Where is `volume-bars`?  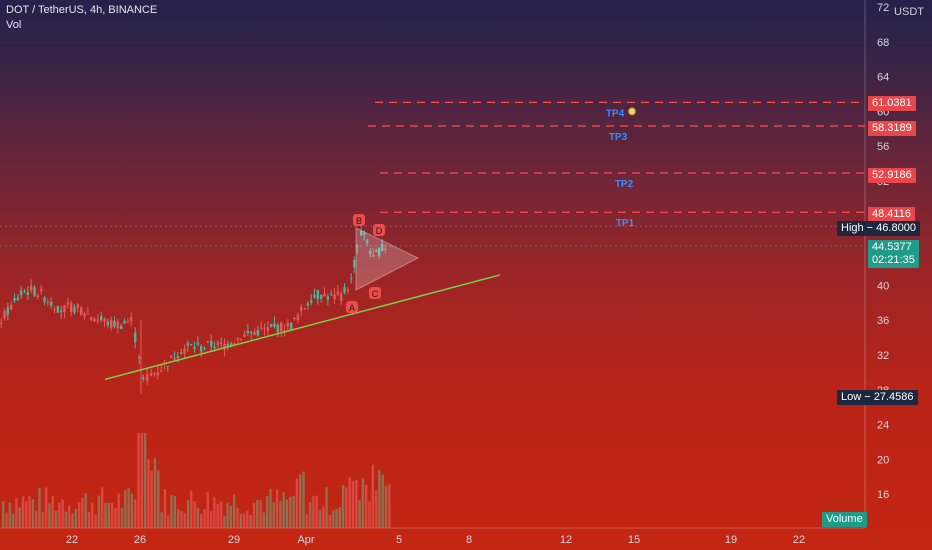 volume-bars is located at coordinates (196, 480).